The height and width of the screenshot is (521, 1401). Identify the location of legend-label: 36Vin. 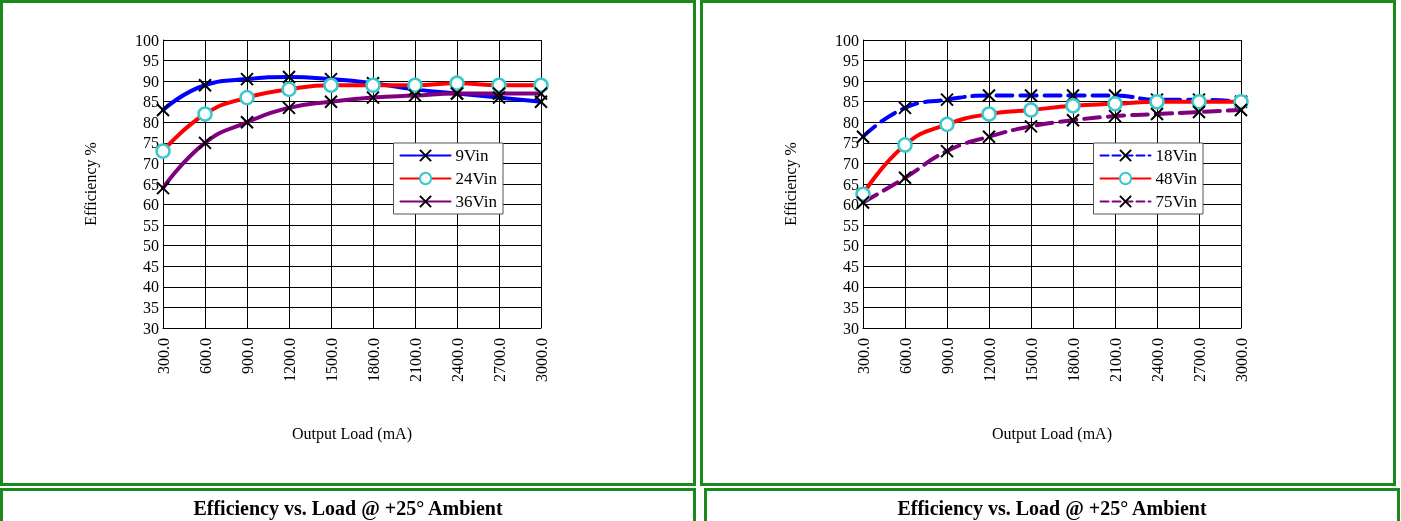
(476, 201).